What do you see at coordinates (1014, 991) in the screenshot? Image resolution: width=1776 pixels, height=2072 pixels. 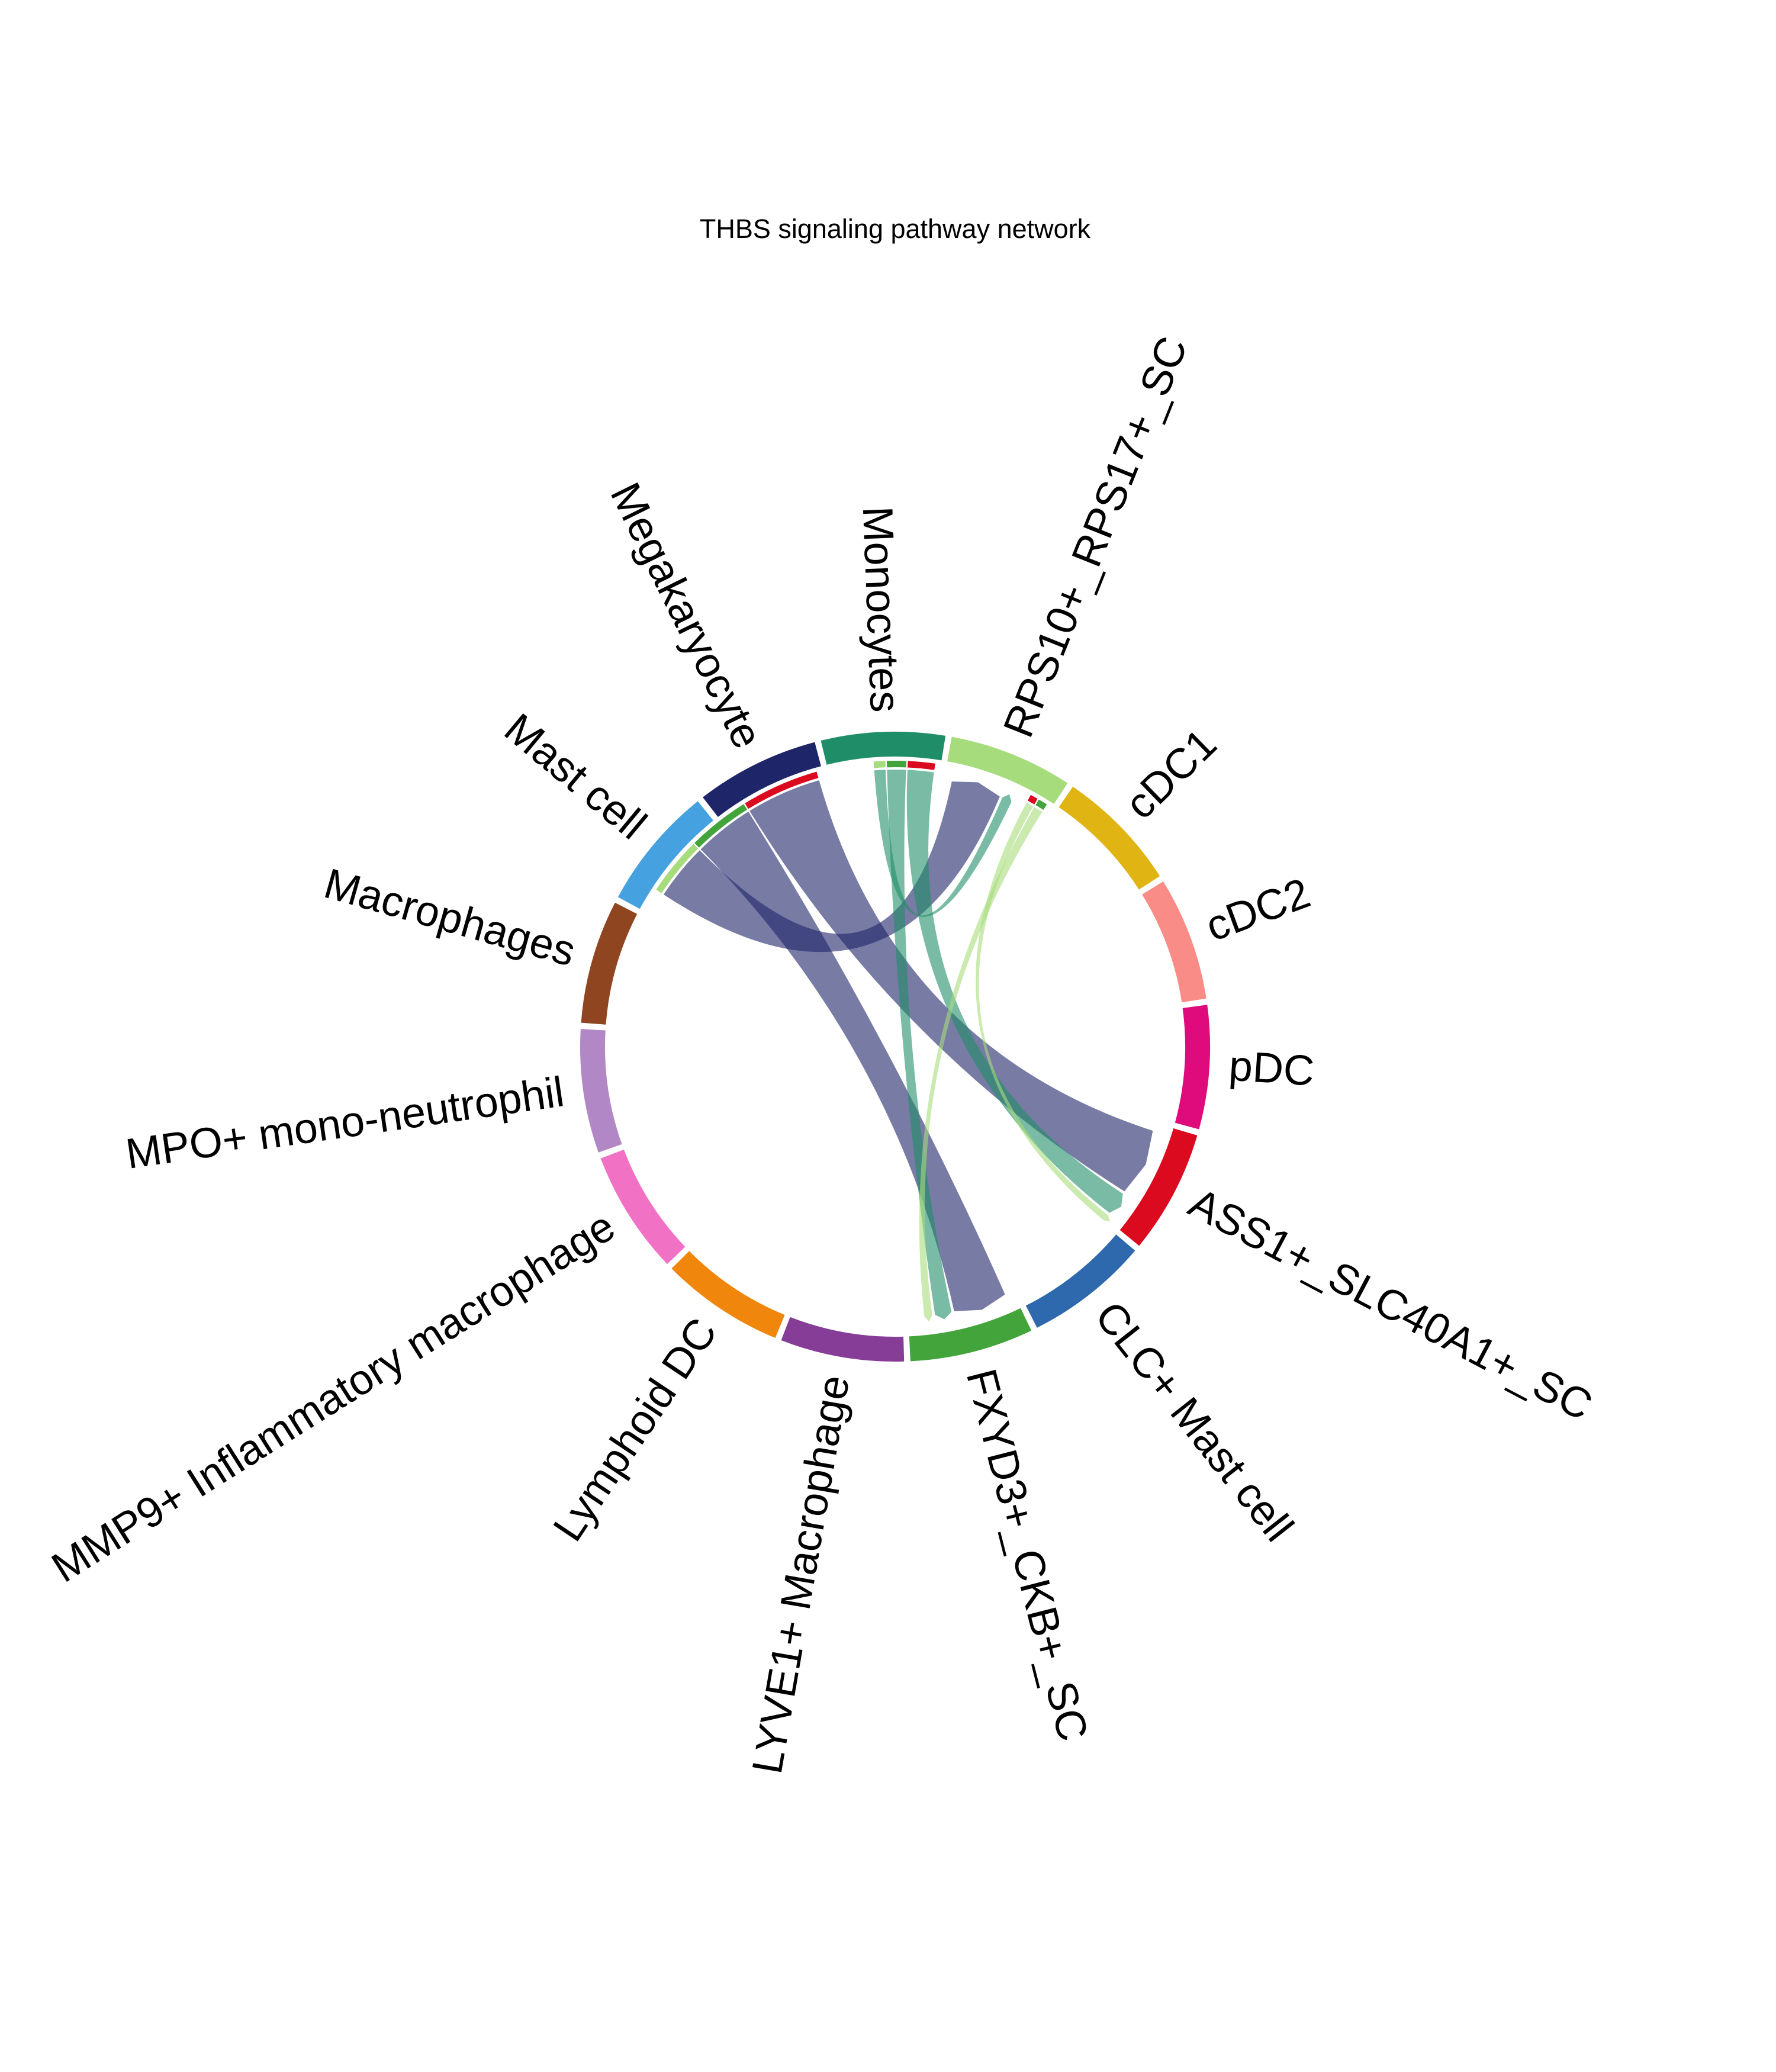 I see `link-monocytes-to-ass1-slc40a1-sc` at bounding box center [1014, 991].